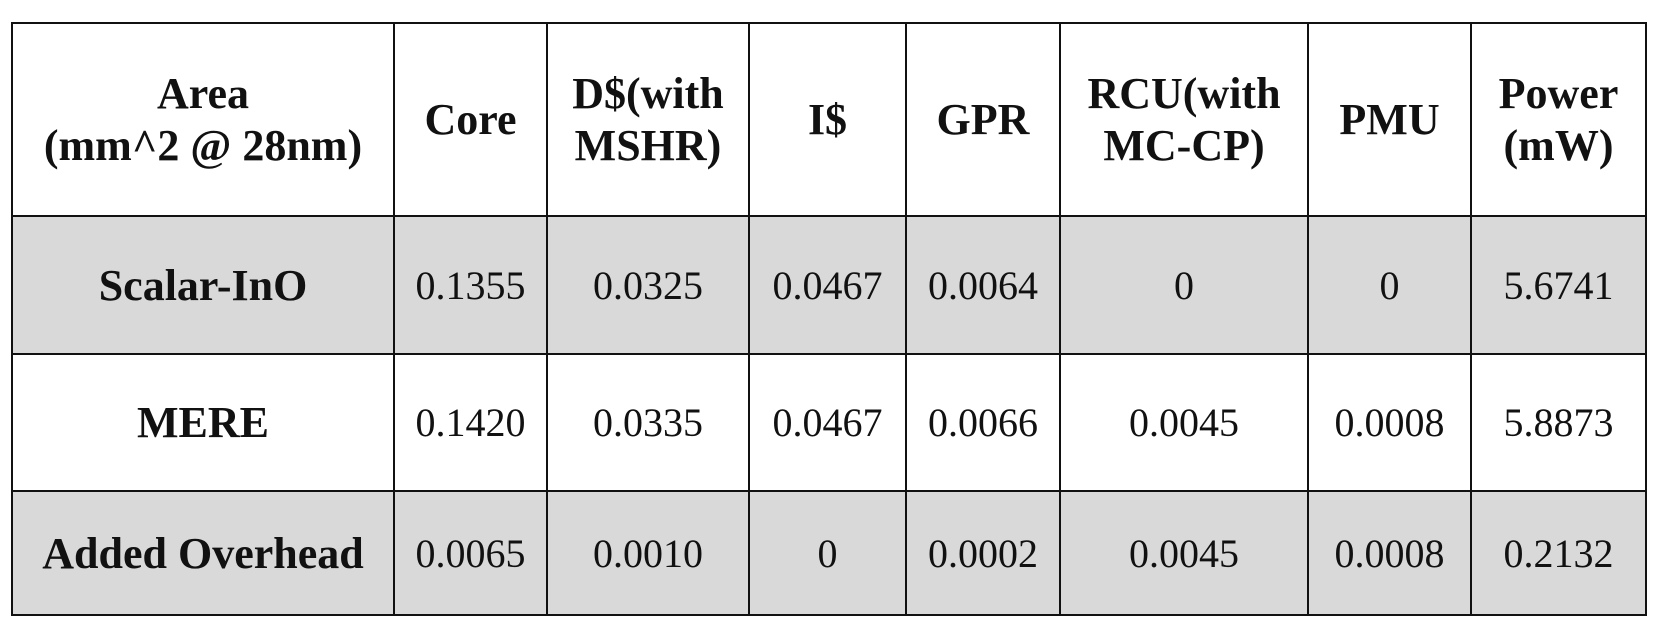  I want to click on header-cell: Power (mW), so click(1558, 119).